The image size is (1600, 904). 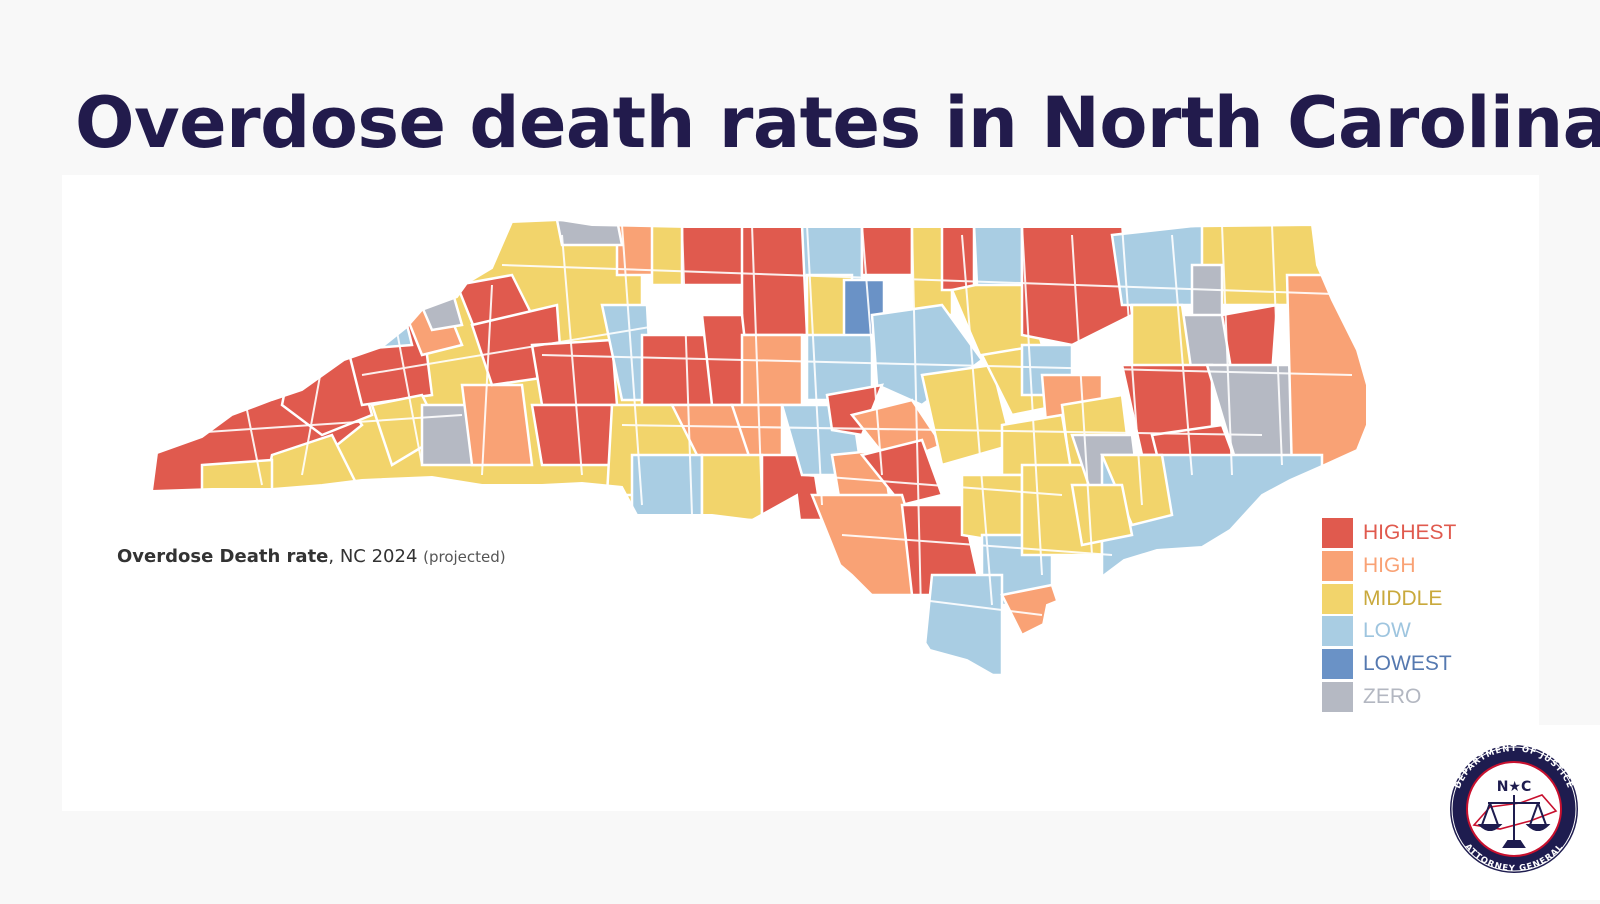 What do you see at coordinates (376, 556) in the screenshot?
I see `caption-detail: , NC 2024` at bounding box center [376, 556].